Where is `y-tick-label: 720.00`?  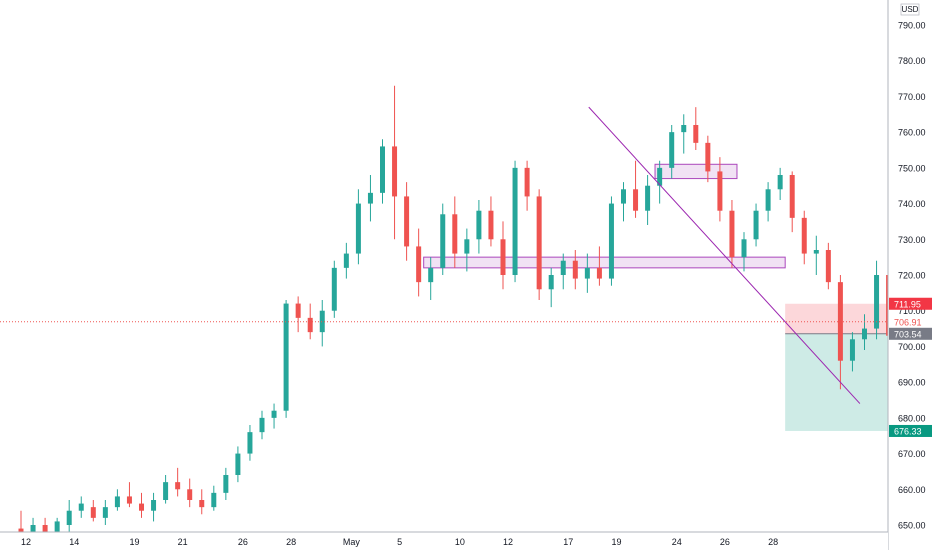
y-tick-label: 720.00 is located at coordinates (912, 276).